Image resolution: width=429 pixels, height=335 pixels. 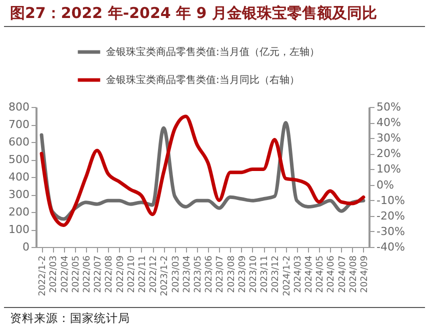 What do you see at coordinates (19, 229) in the screenshot?
I see `y-tick-label: 100` at bounding box center [19, 229].